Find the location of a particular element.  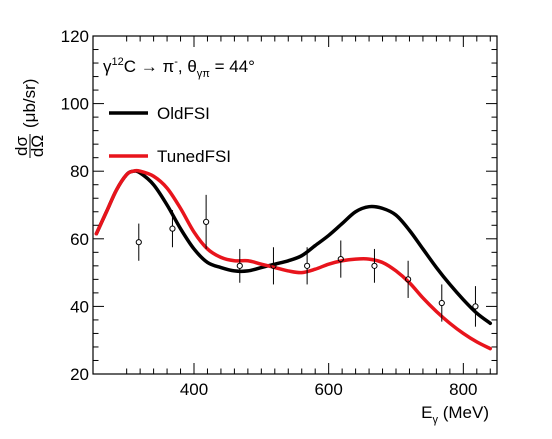

reaction-annotation: γ12C → π-, θγπ = 44° is located at coordinates (179, 68).